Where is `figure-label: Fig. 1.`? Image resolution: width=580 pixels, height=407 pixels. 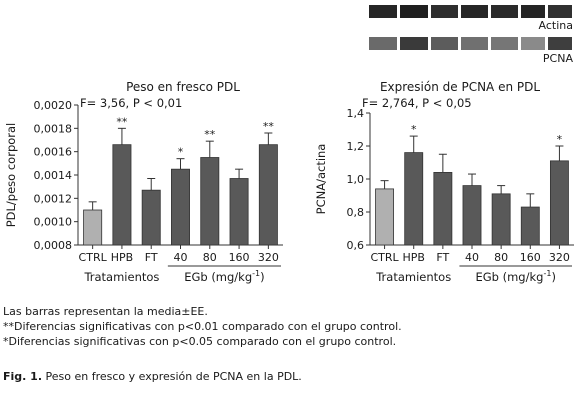 figure-label: Fig. 1. is located at coordinates (22, 376).